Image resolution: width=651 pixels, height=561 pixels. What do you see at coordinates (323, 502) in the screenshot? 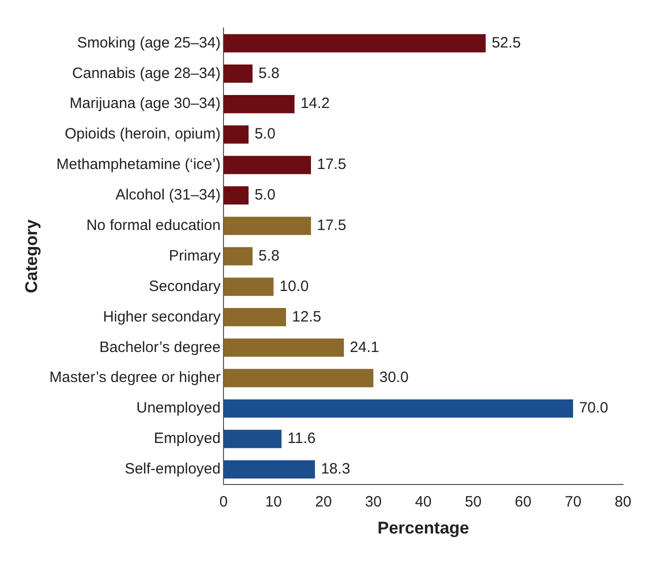
I see `x-tick-label: 20` at bounding box center [323, 502].